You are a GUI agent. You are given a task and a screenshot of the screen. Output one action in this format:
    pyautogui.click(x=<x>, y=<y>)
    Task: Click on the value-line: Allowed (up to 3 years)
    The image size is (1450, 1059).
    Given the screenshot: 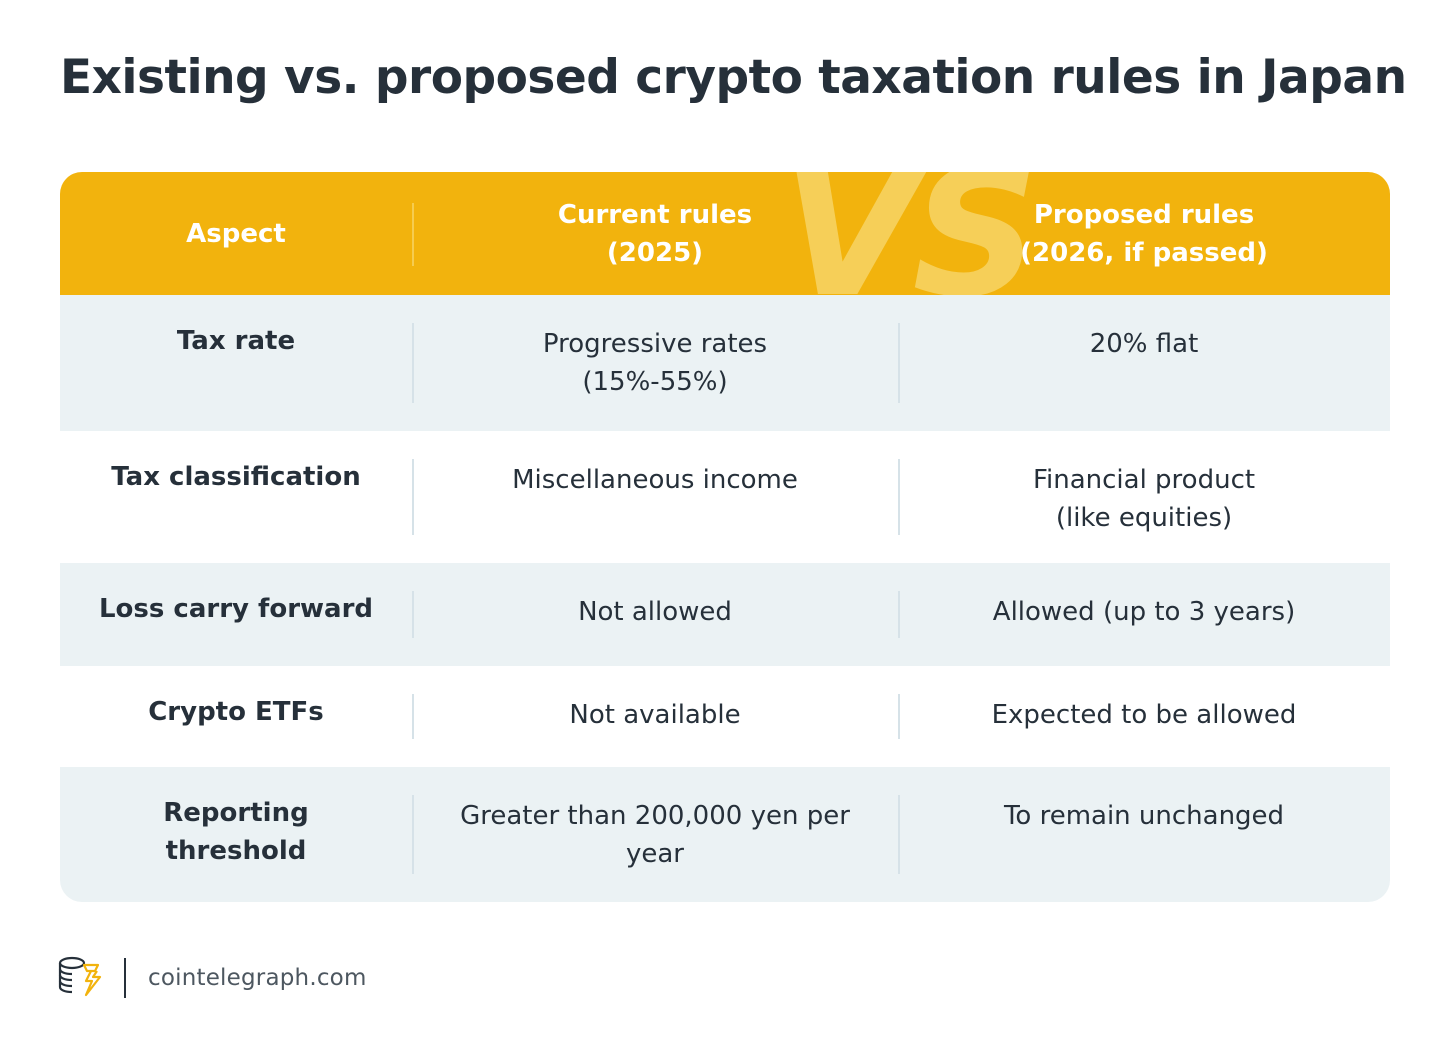 What is the action you would take?
    pyautogui.click(x=1144, y=612)
    